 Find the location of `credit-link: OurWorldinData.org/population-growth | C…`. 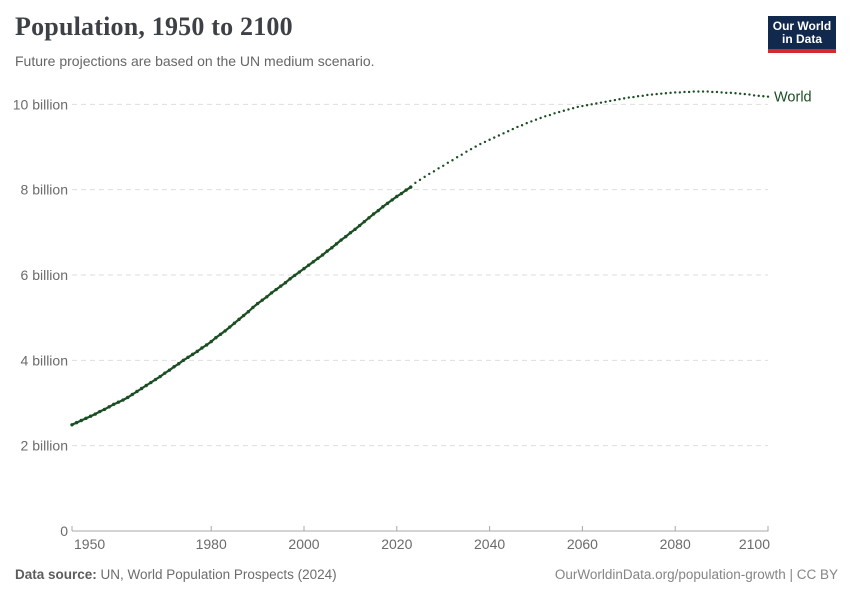

credit-link: OurWorldinData.org/population-growth | C… is located at coordinates (696, 574).